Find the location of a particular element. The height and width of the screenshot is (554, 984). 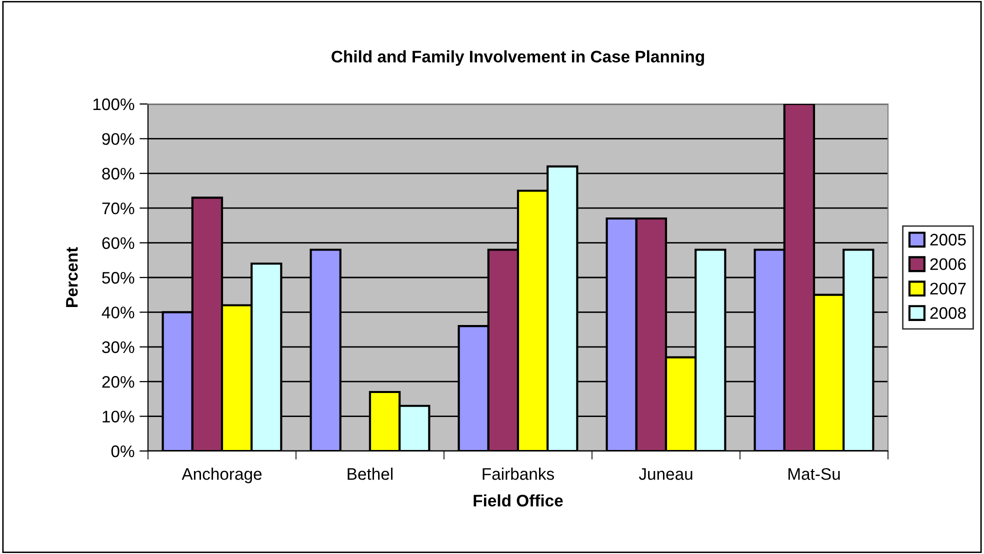

y-tick-label: 50% is located at coordinates (118, 278).